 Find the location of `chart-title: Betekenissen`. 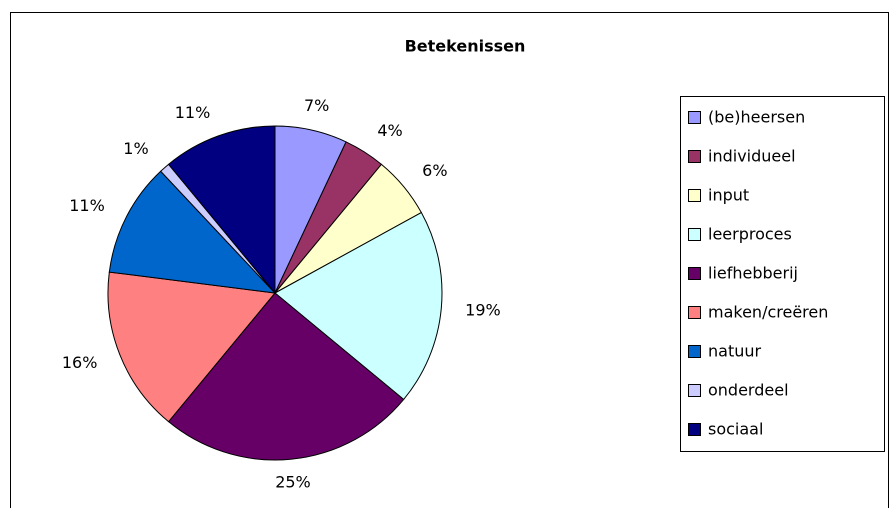

chart-title: Betekenissen is located at coordinates (465, 46).